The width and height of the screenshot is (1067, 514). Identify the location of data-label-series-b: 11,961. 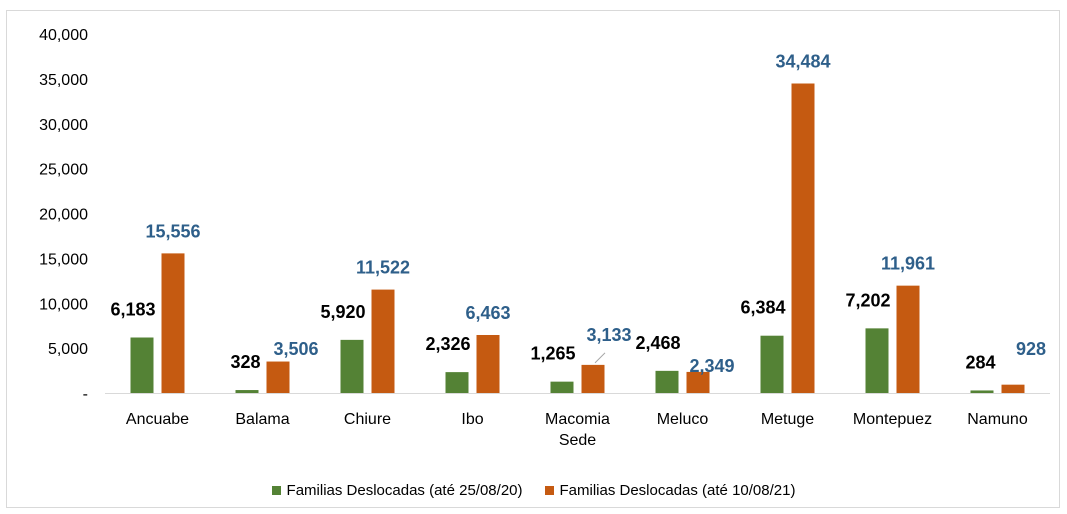
(908, 264).